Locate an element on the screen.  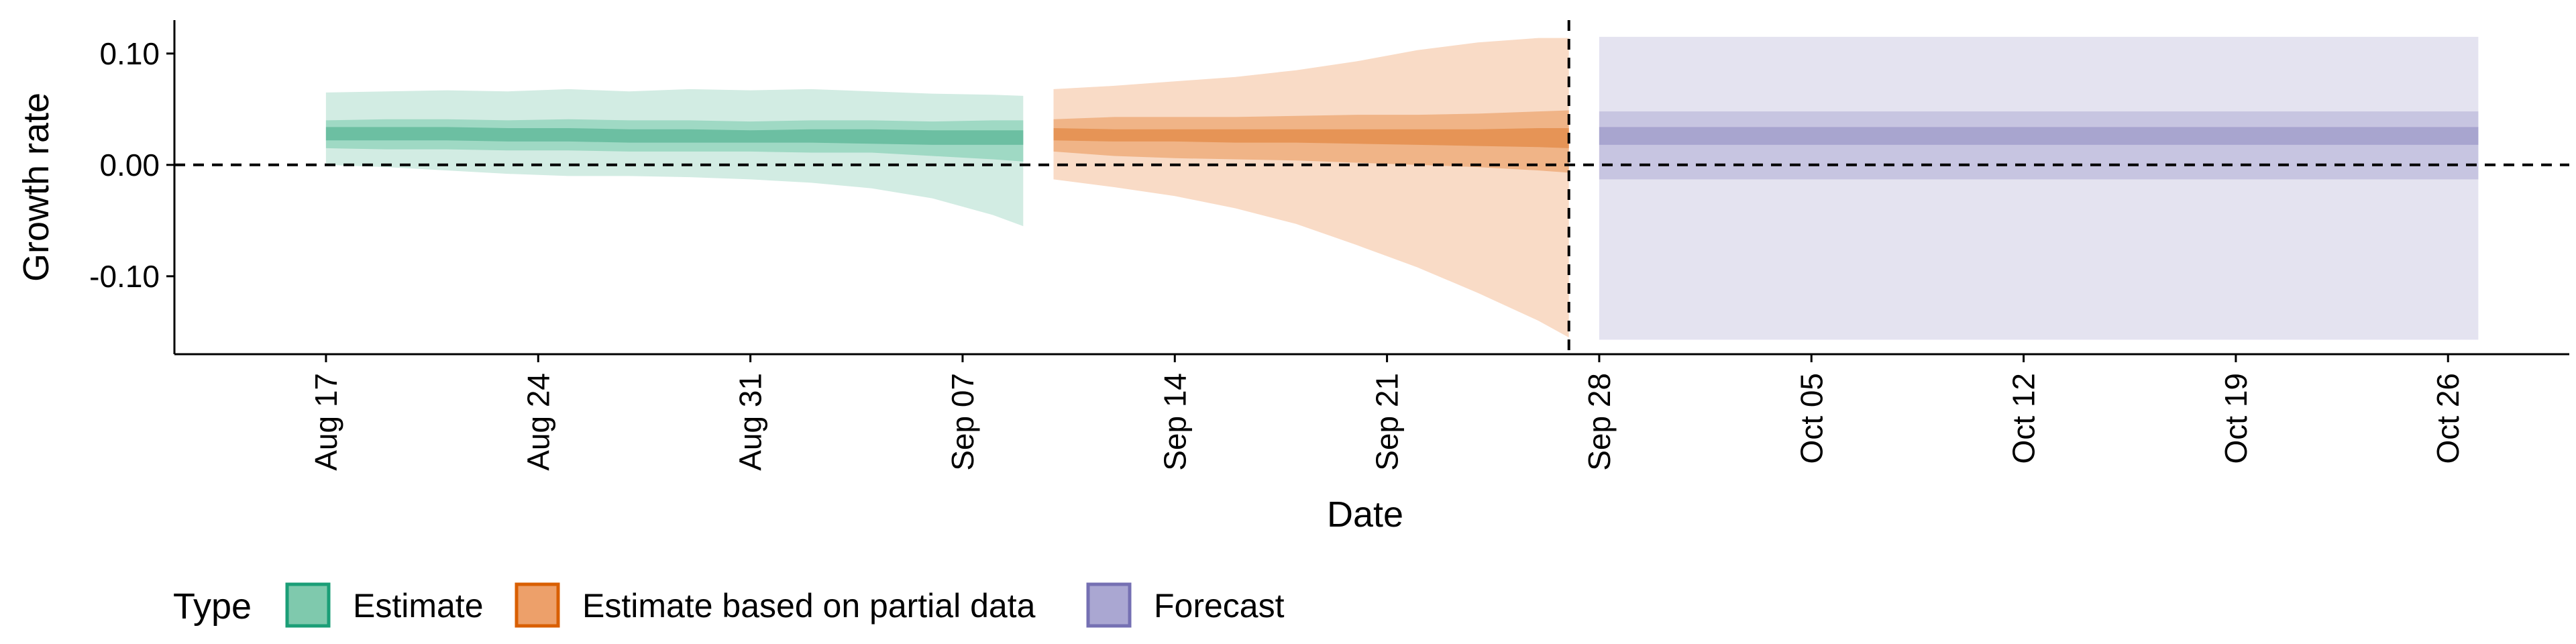
x-tick-label: Oct 12 is located at coordinates (2023, 418).